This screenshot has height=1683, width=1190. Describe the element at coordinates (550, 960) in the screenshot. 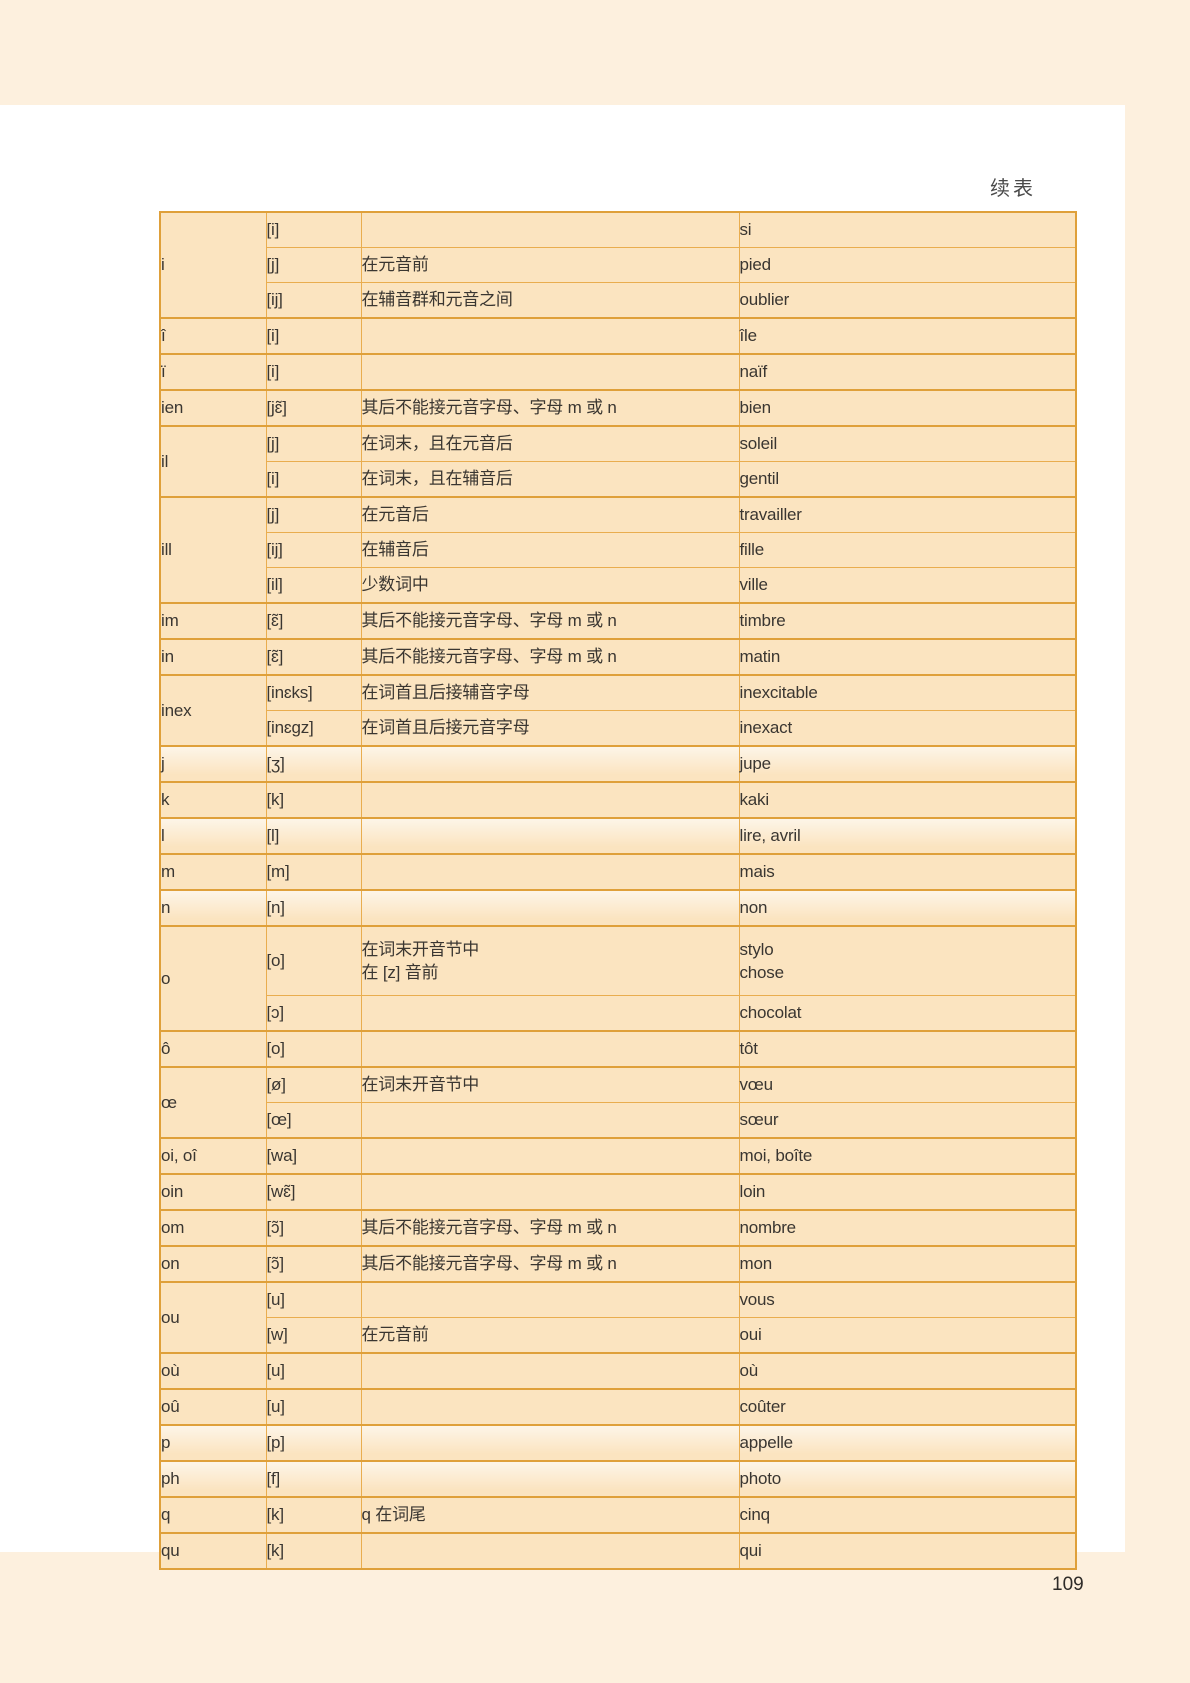

I see `condition-cell: 在词末开音节中在 [z] 音前` at that location.